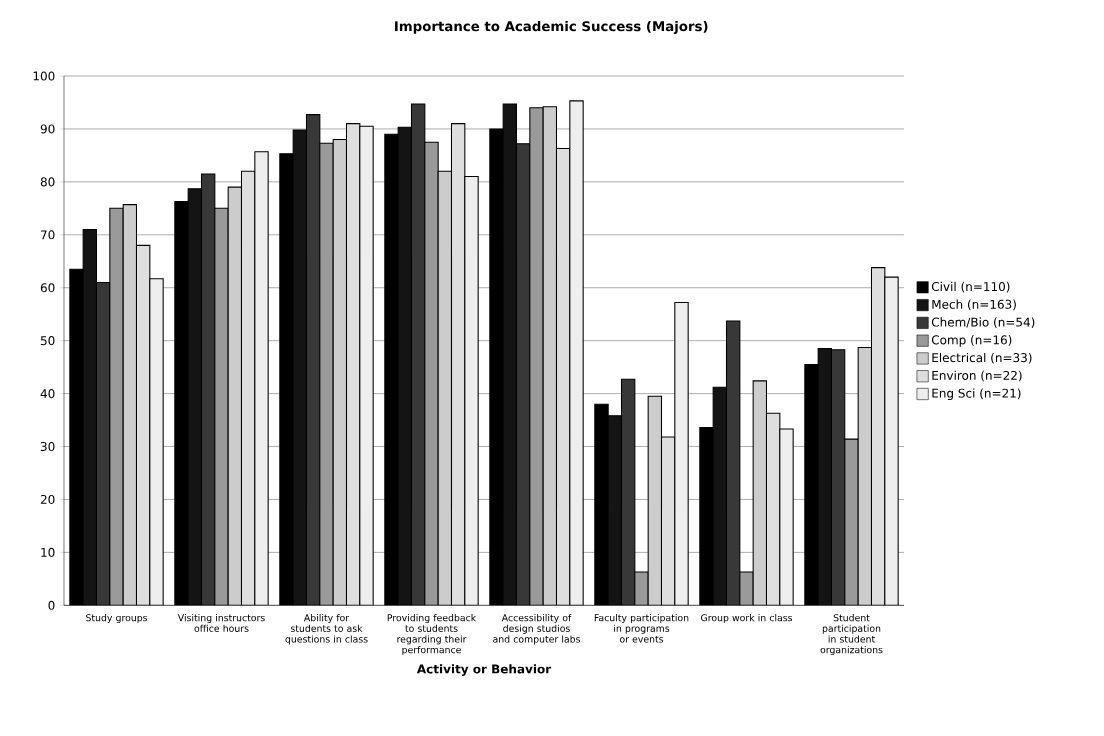 This screenshot has width=1104, height=736. I want to click on legend-label: Environ (n=22), so click(977, 376).